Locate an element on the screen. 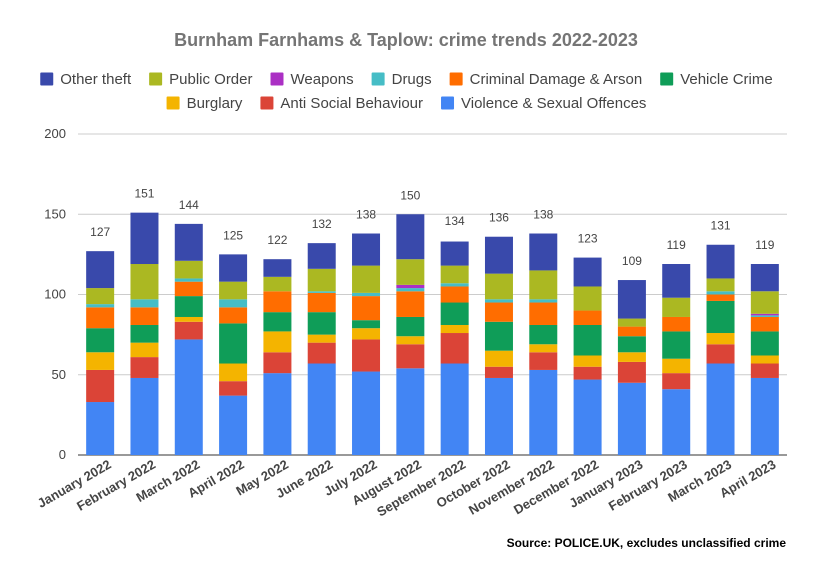  y-tick-label: 150 is located at coordinates (55, 213).